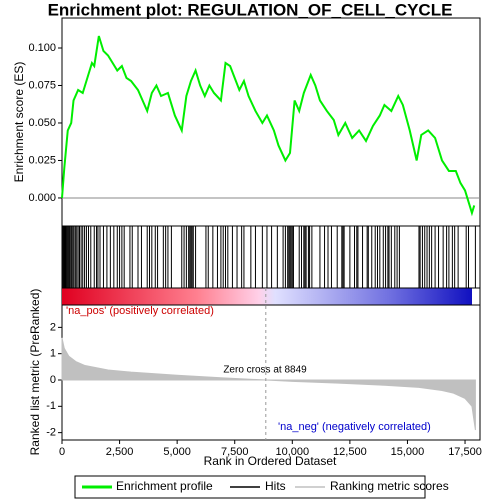 The width and height of the screenshot is (500, 500). I want to click on annotation: 'na_neg' (negatively correlated), so click(354, 427).